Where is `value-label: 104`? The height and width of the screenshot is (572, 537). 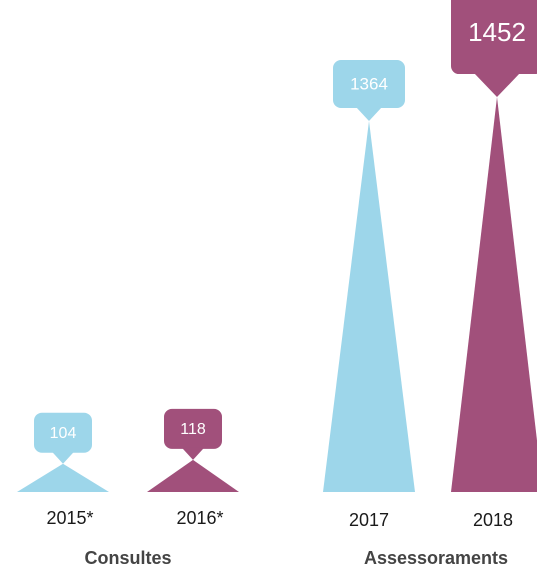
value-label: 104 is located at coordinates (63, 433).